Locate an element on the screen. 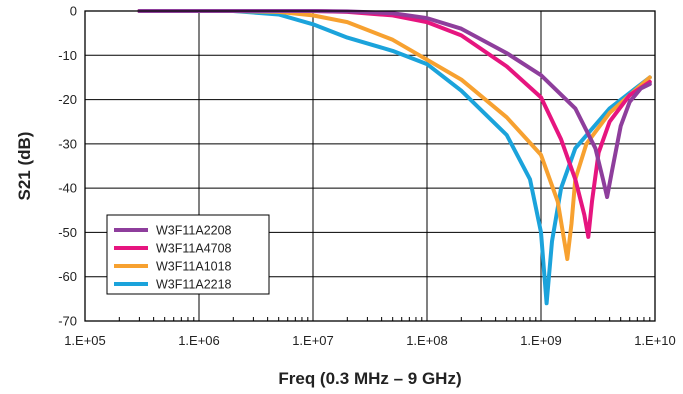 The image size is (683, 394). y-tick-label: -50 is located at coordinates (67, 232).